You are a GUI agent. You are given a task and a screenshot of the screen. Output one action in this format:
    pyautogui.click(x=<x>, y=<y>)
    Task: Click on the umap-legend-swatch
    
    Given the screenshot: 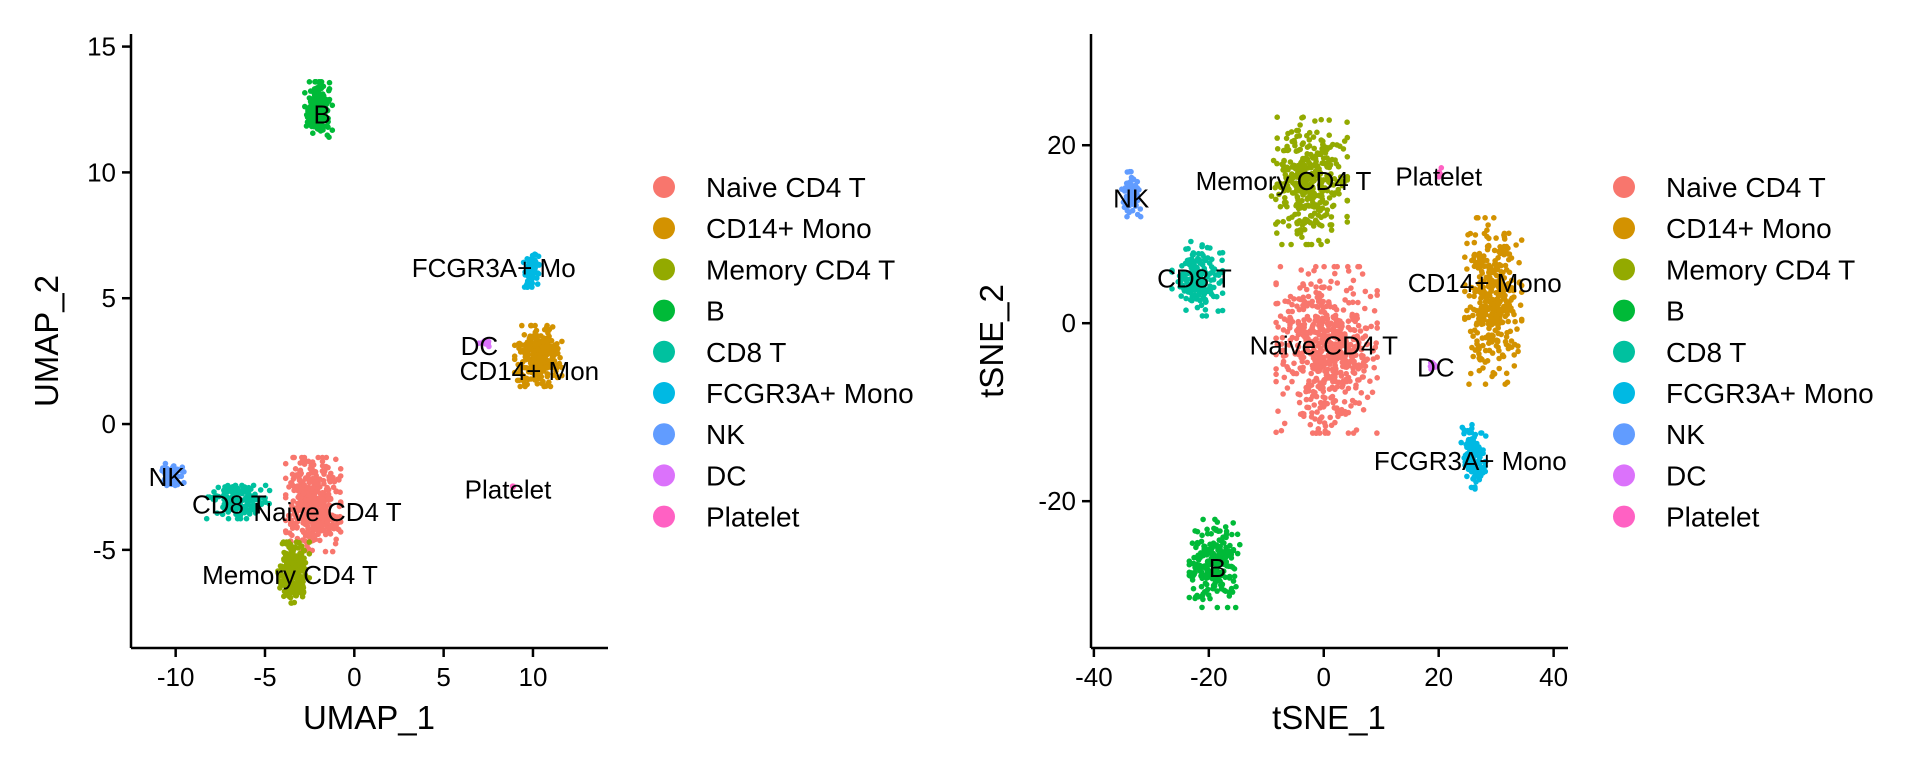 What is the action you would take?
    pyautogui.click(x=664, y=475)
    